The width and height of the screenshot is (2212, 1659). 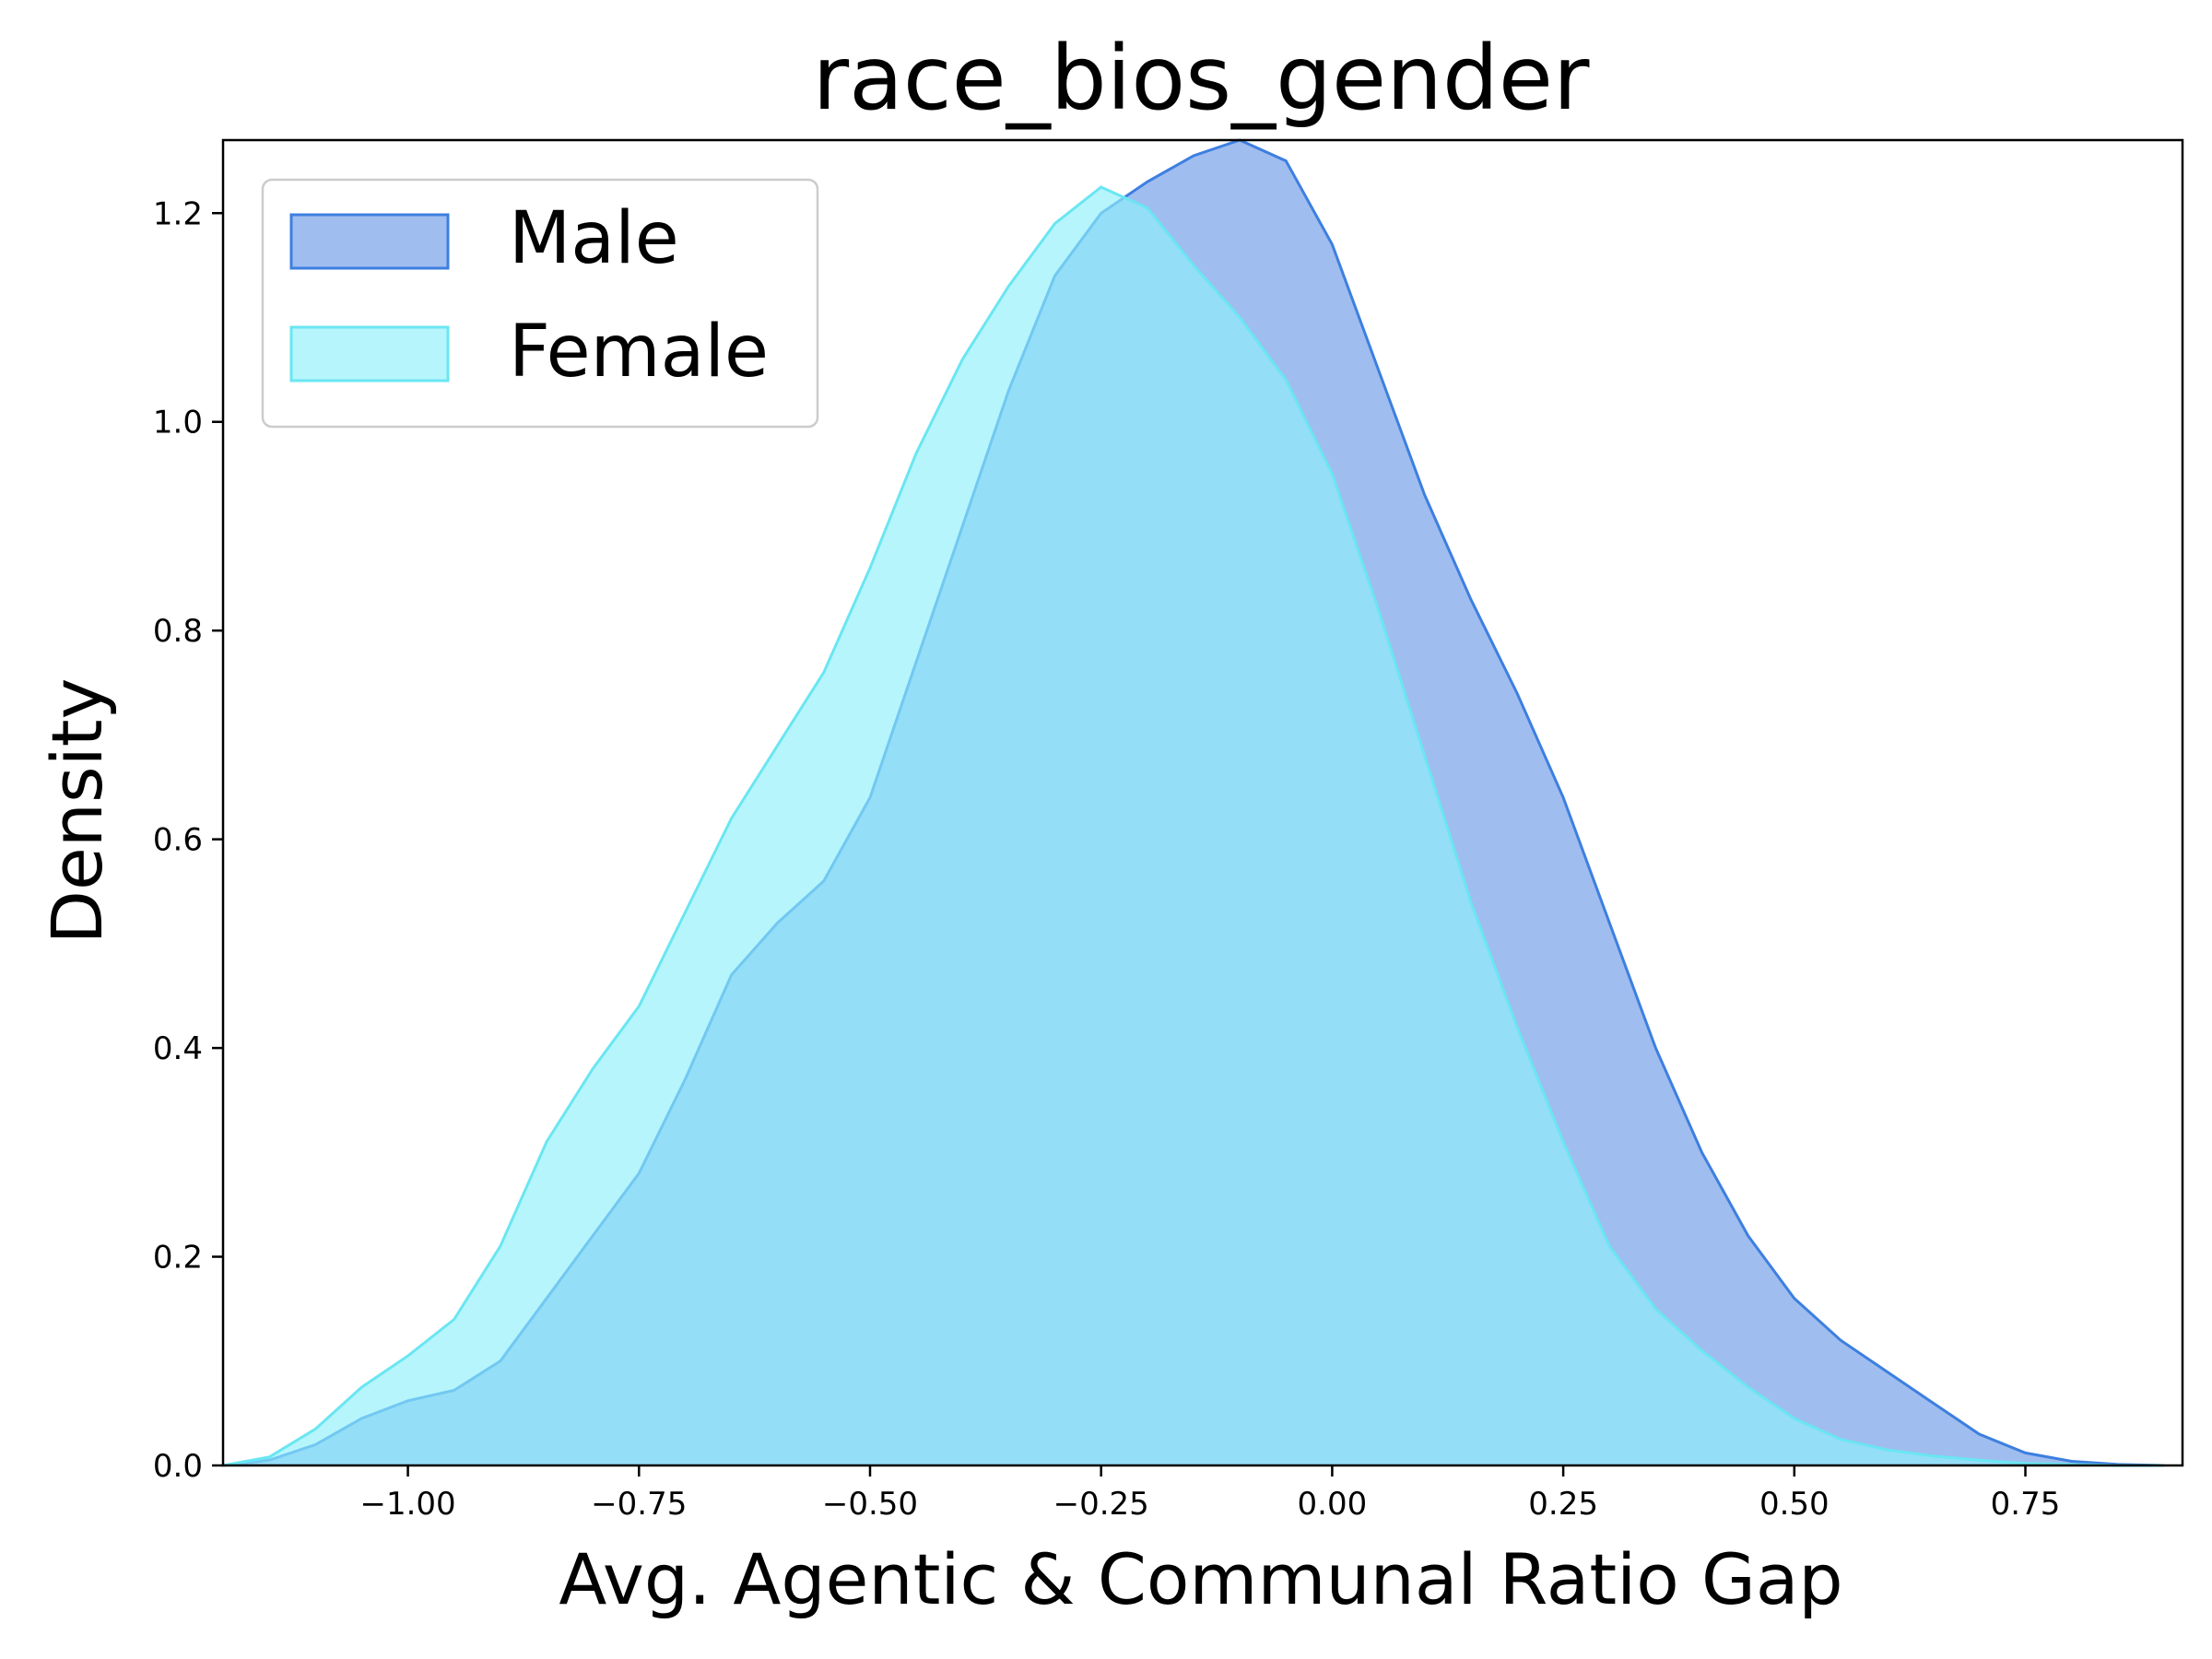 I want to click on x-tick-label: 0.50, so click(x=1794, y=1504).